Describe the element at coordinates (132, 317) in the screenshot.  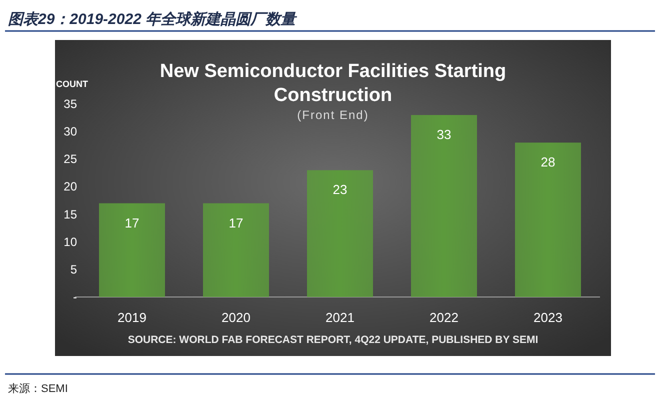
I see `x-tick-label: 2019` at that location.